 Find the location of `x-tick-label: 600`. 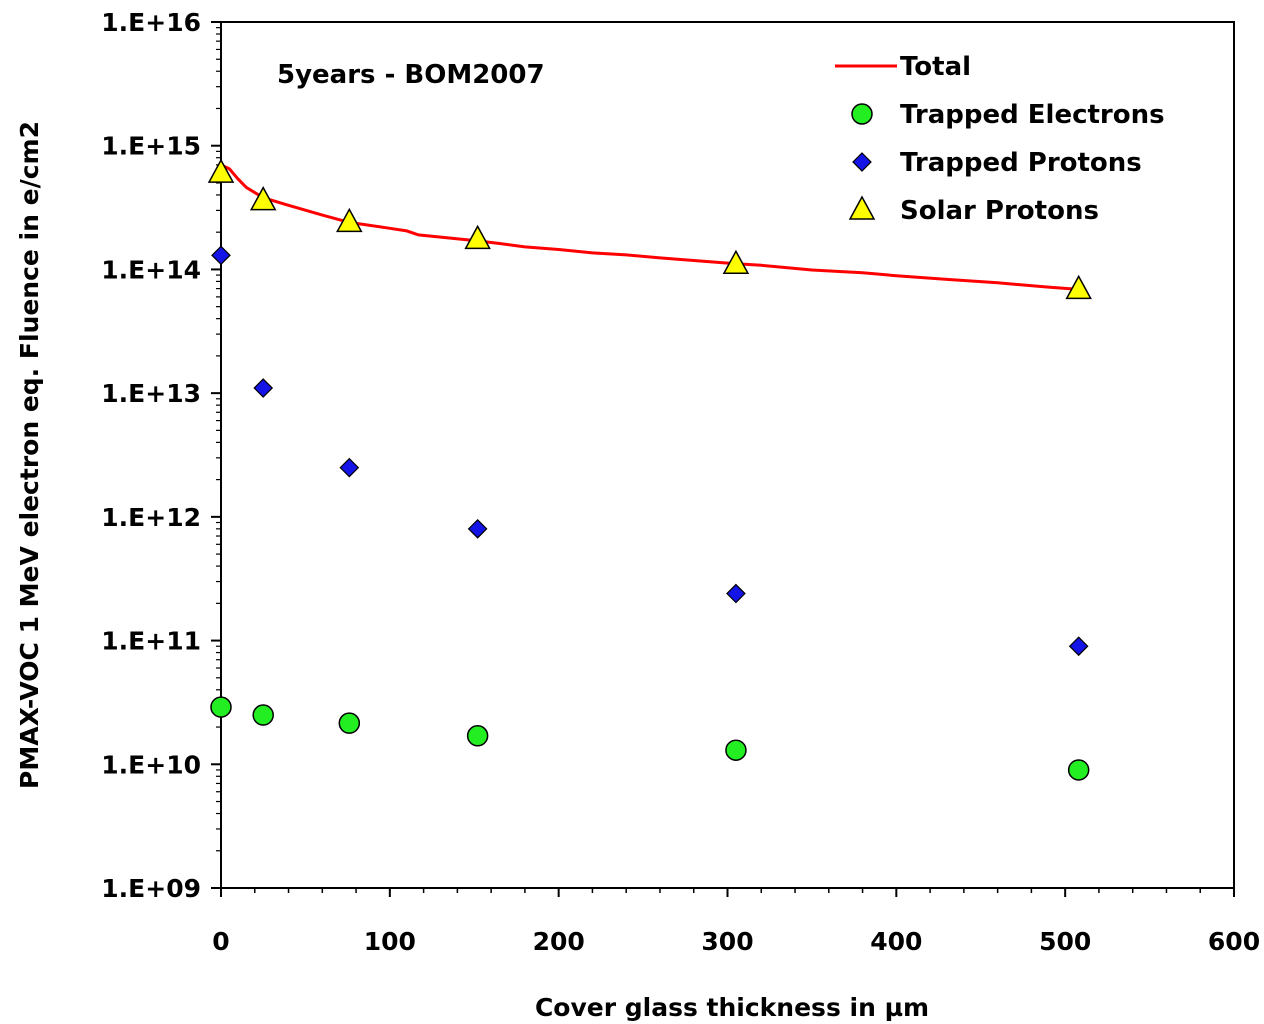

x-tick-label: 600 is located at coordinates (1234, 941).